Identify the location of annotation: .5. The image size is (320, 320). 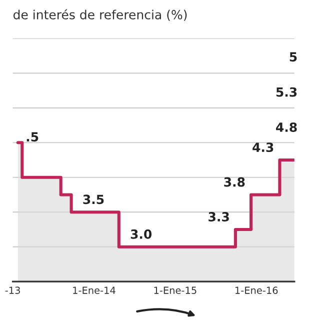
(32, 137).